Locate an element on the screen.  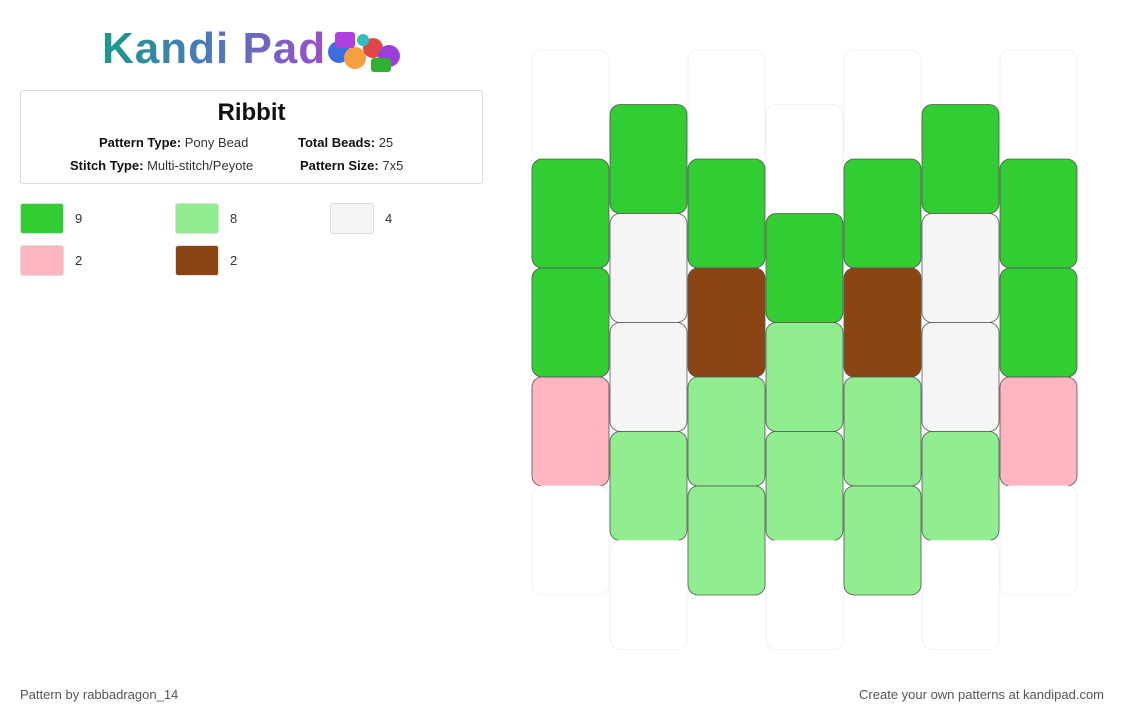
field: Total Beads: 25 is located at coordinates (345, 142).